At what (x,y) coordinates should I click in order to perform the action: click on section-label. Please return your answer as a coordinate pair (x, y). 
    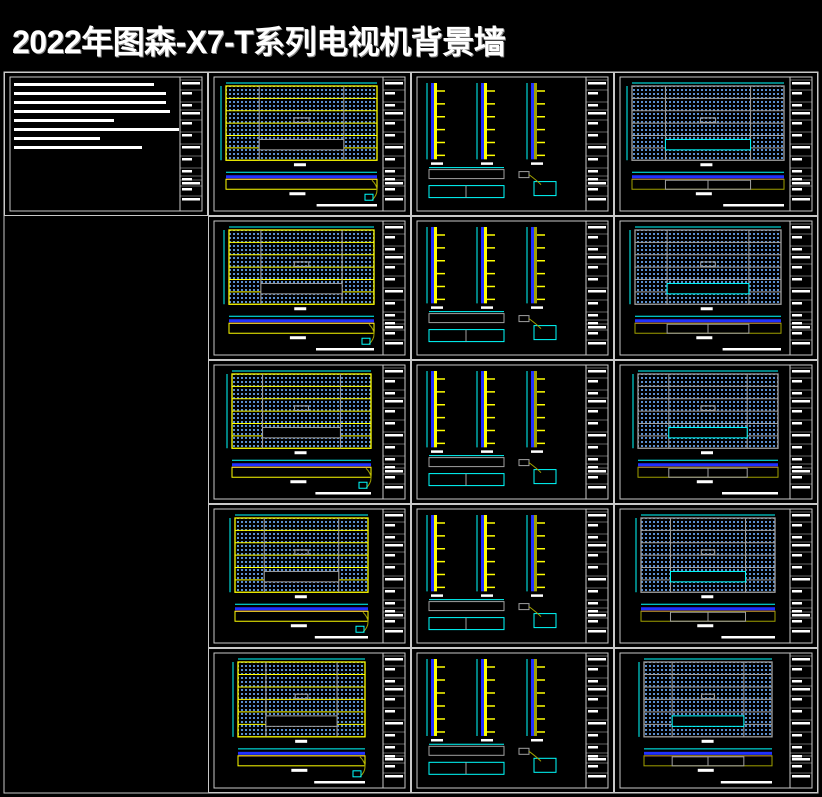
    Looking at the image, I should click on (437, 451).